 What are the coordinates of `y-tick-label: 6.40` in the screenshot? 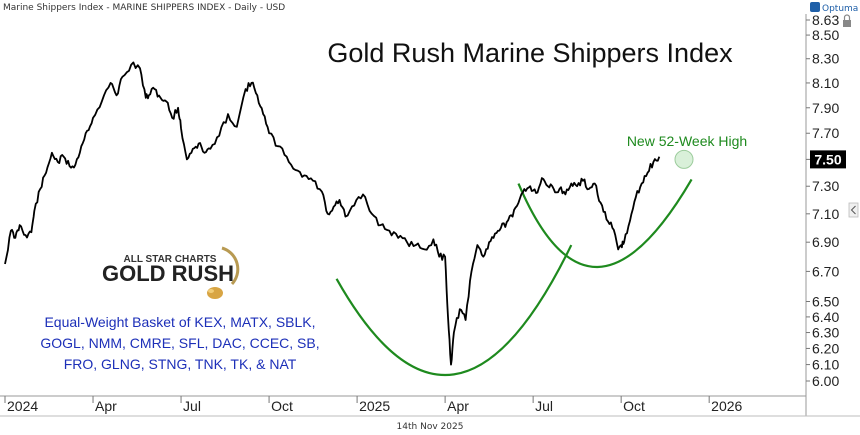 It's located at (825, 317).